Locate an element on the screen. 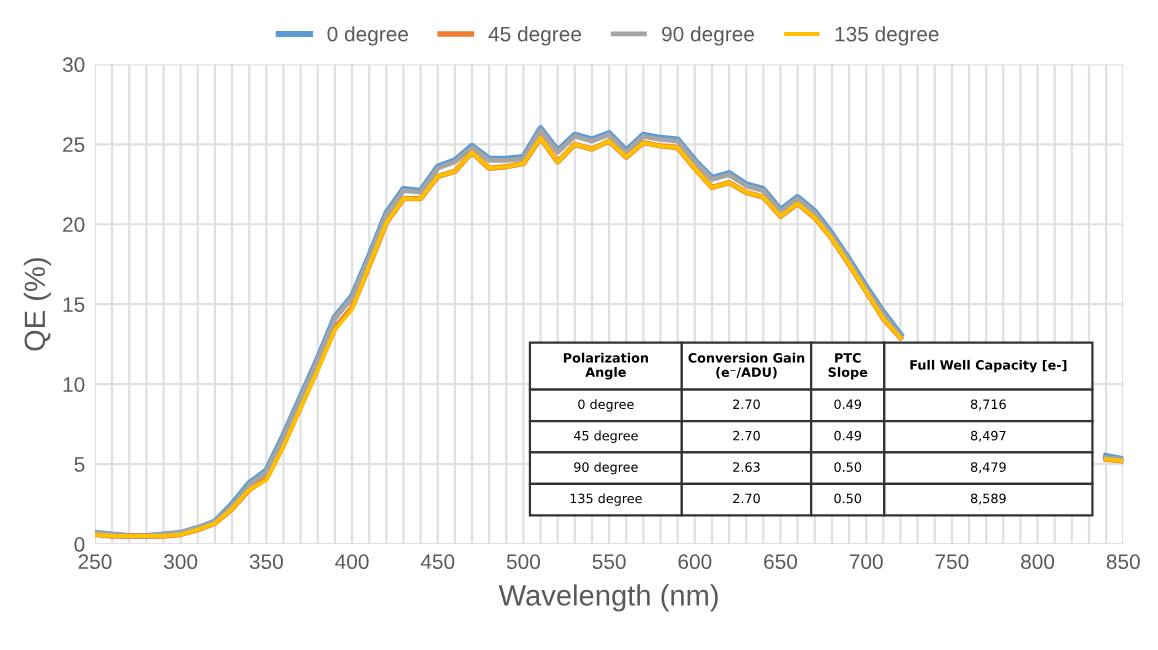 Image resolution: width=1158 pixels, height=650 pixels. x-tick-label: 850 is located at coordinates (1123, 562).